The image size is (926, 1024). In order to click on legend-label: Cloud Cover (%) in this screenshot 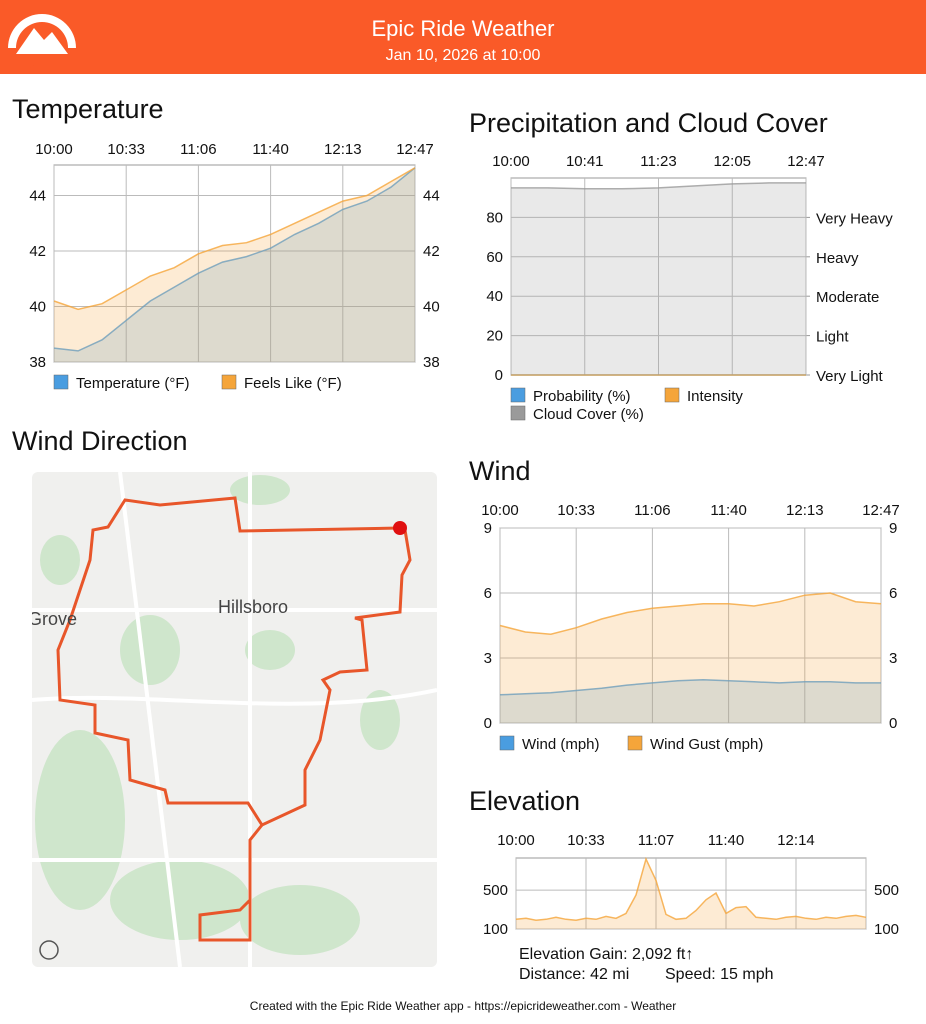, I will do `click(588, 414)`.